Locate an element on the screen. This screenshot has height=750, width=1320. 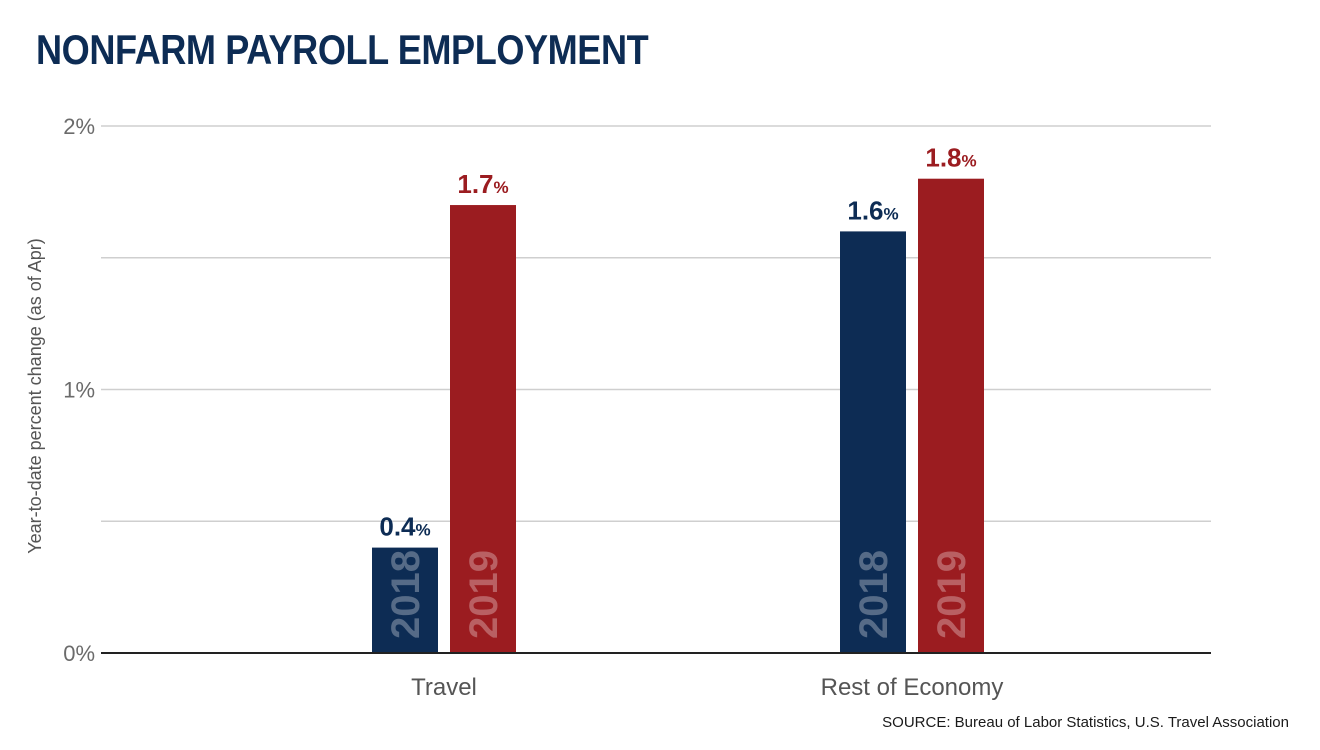
bar-2018-rest-of-economy is located at coordinates (873, 442).